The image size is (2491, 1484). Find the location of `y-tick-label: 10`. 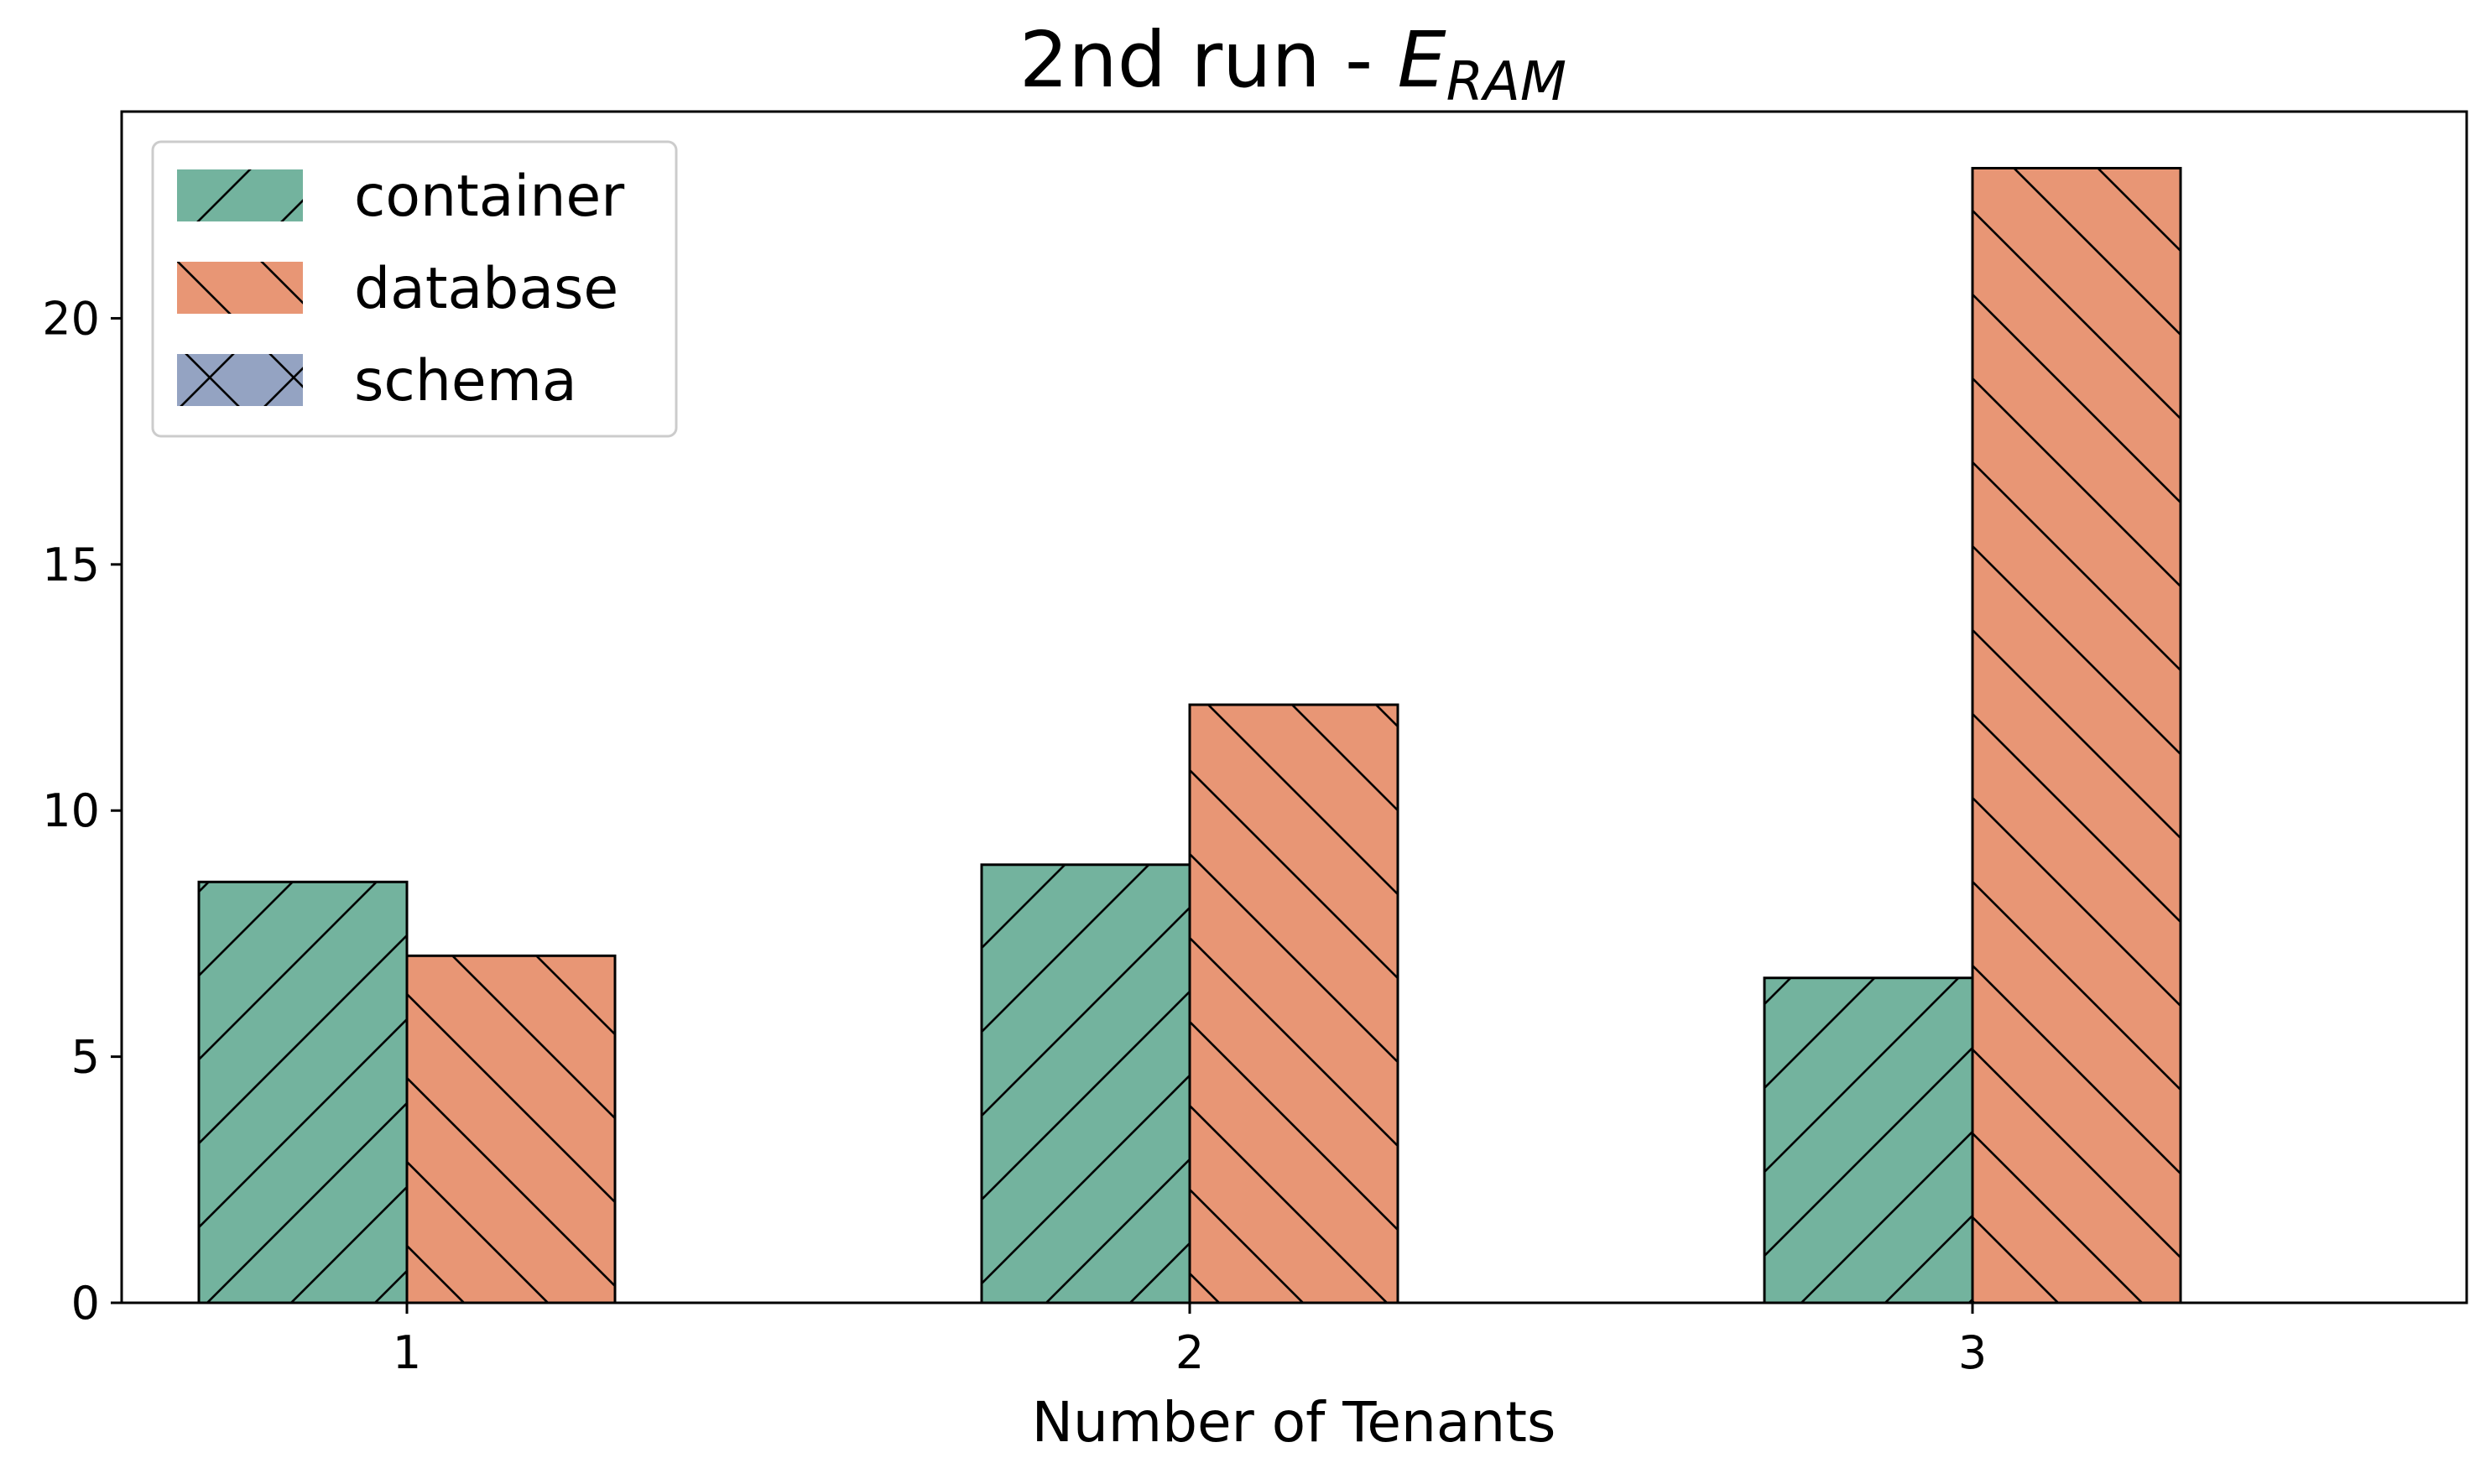

y-tick-label: 10 is located at coordinates (71, 810).